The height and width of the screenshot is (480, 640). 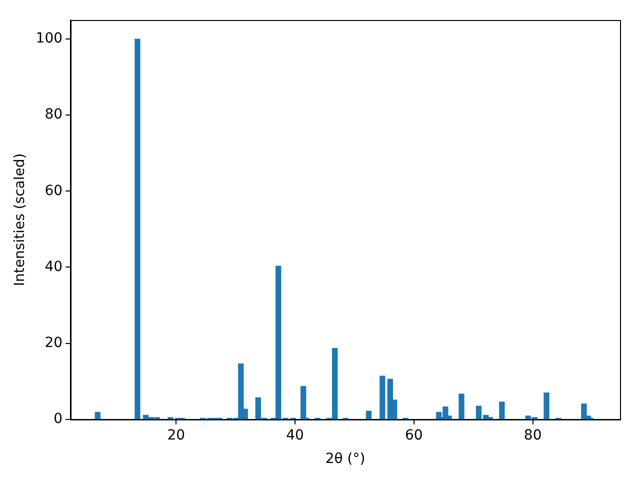 What do you see at coordinates (414, 435) in the screenshot?
I see `x-tick-label: 60` at bounding box center [414, 435].